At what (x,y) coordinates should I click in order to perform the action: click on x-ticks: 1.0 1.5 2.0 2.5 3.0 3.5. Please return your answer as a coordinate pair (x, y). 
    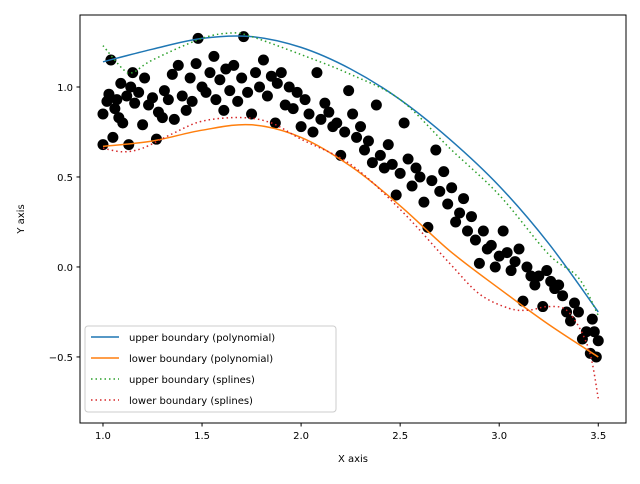
    Looking at the image, I should click on (350, 432).